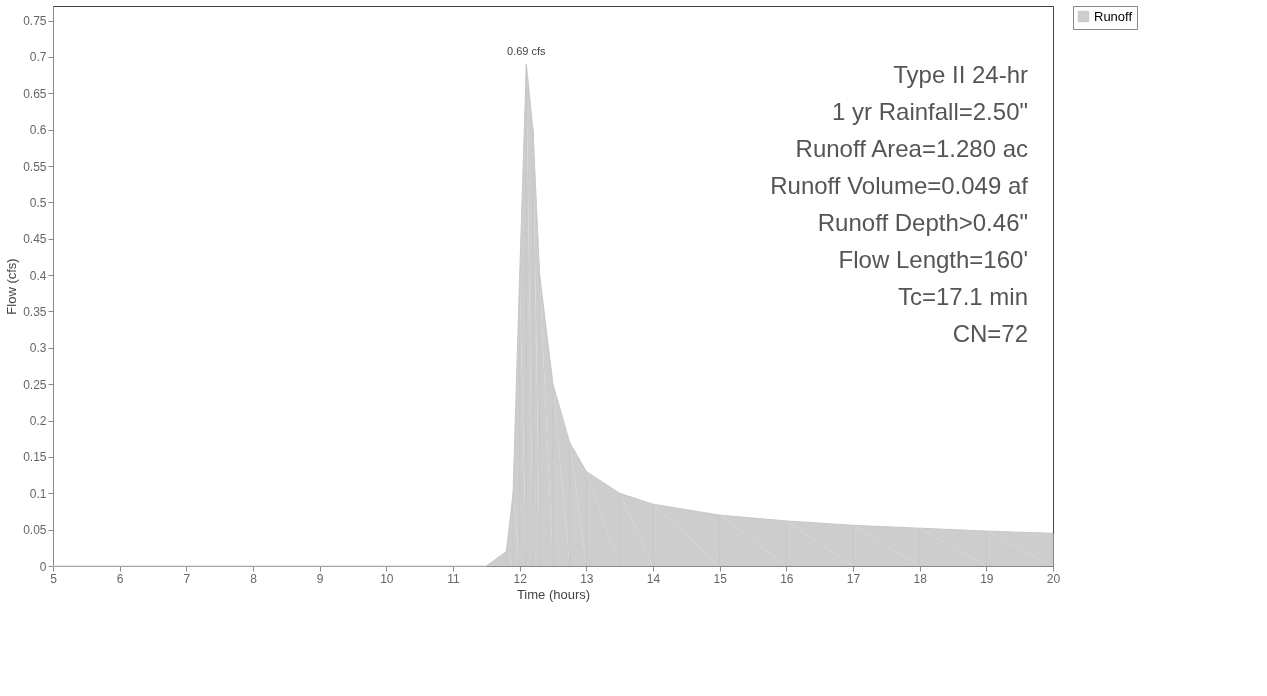 The height and width of the screenshot is (696, 1267). Describe the element at coordinates (553, 594) in the screenshot. I see `x-axis-title: Time (hours)` at that location.